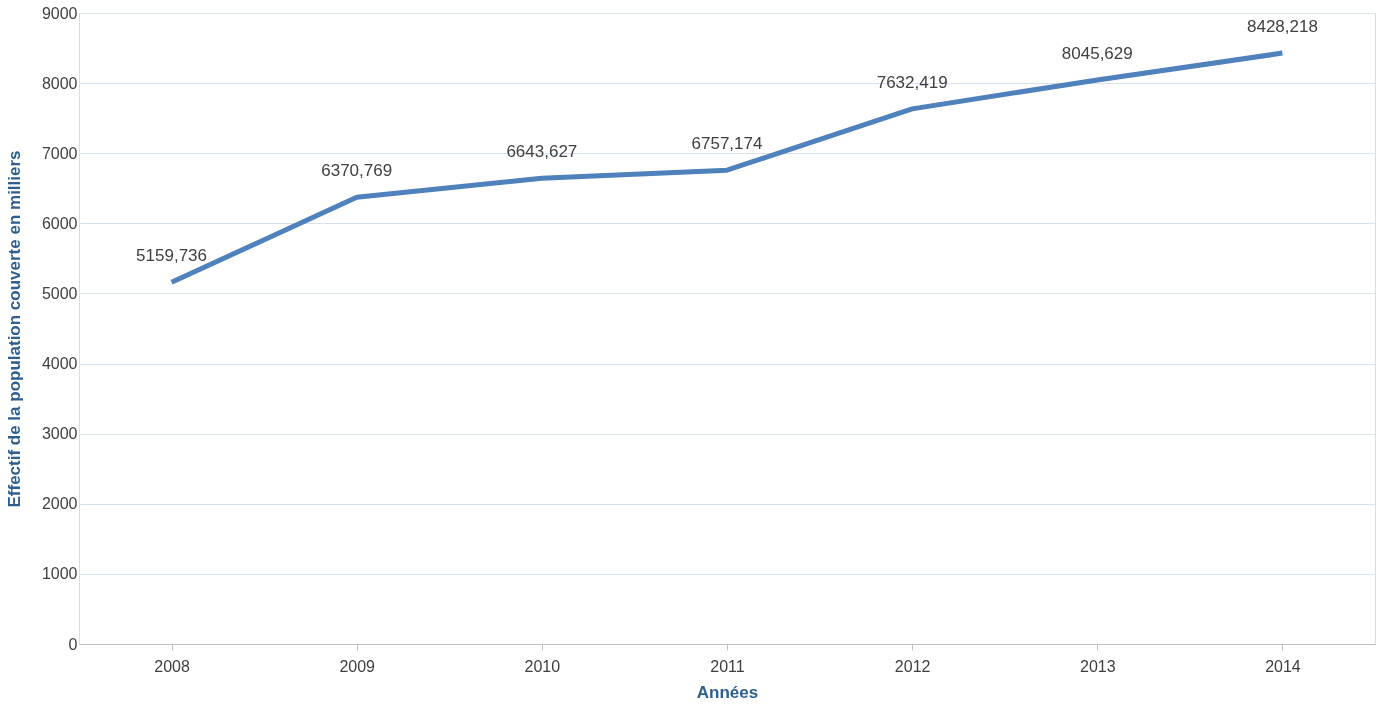 The width and height of the screenshot is (1395, 717). I want to click on x-tick-label: 2008, so click(172, 666).